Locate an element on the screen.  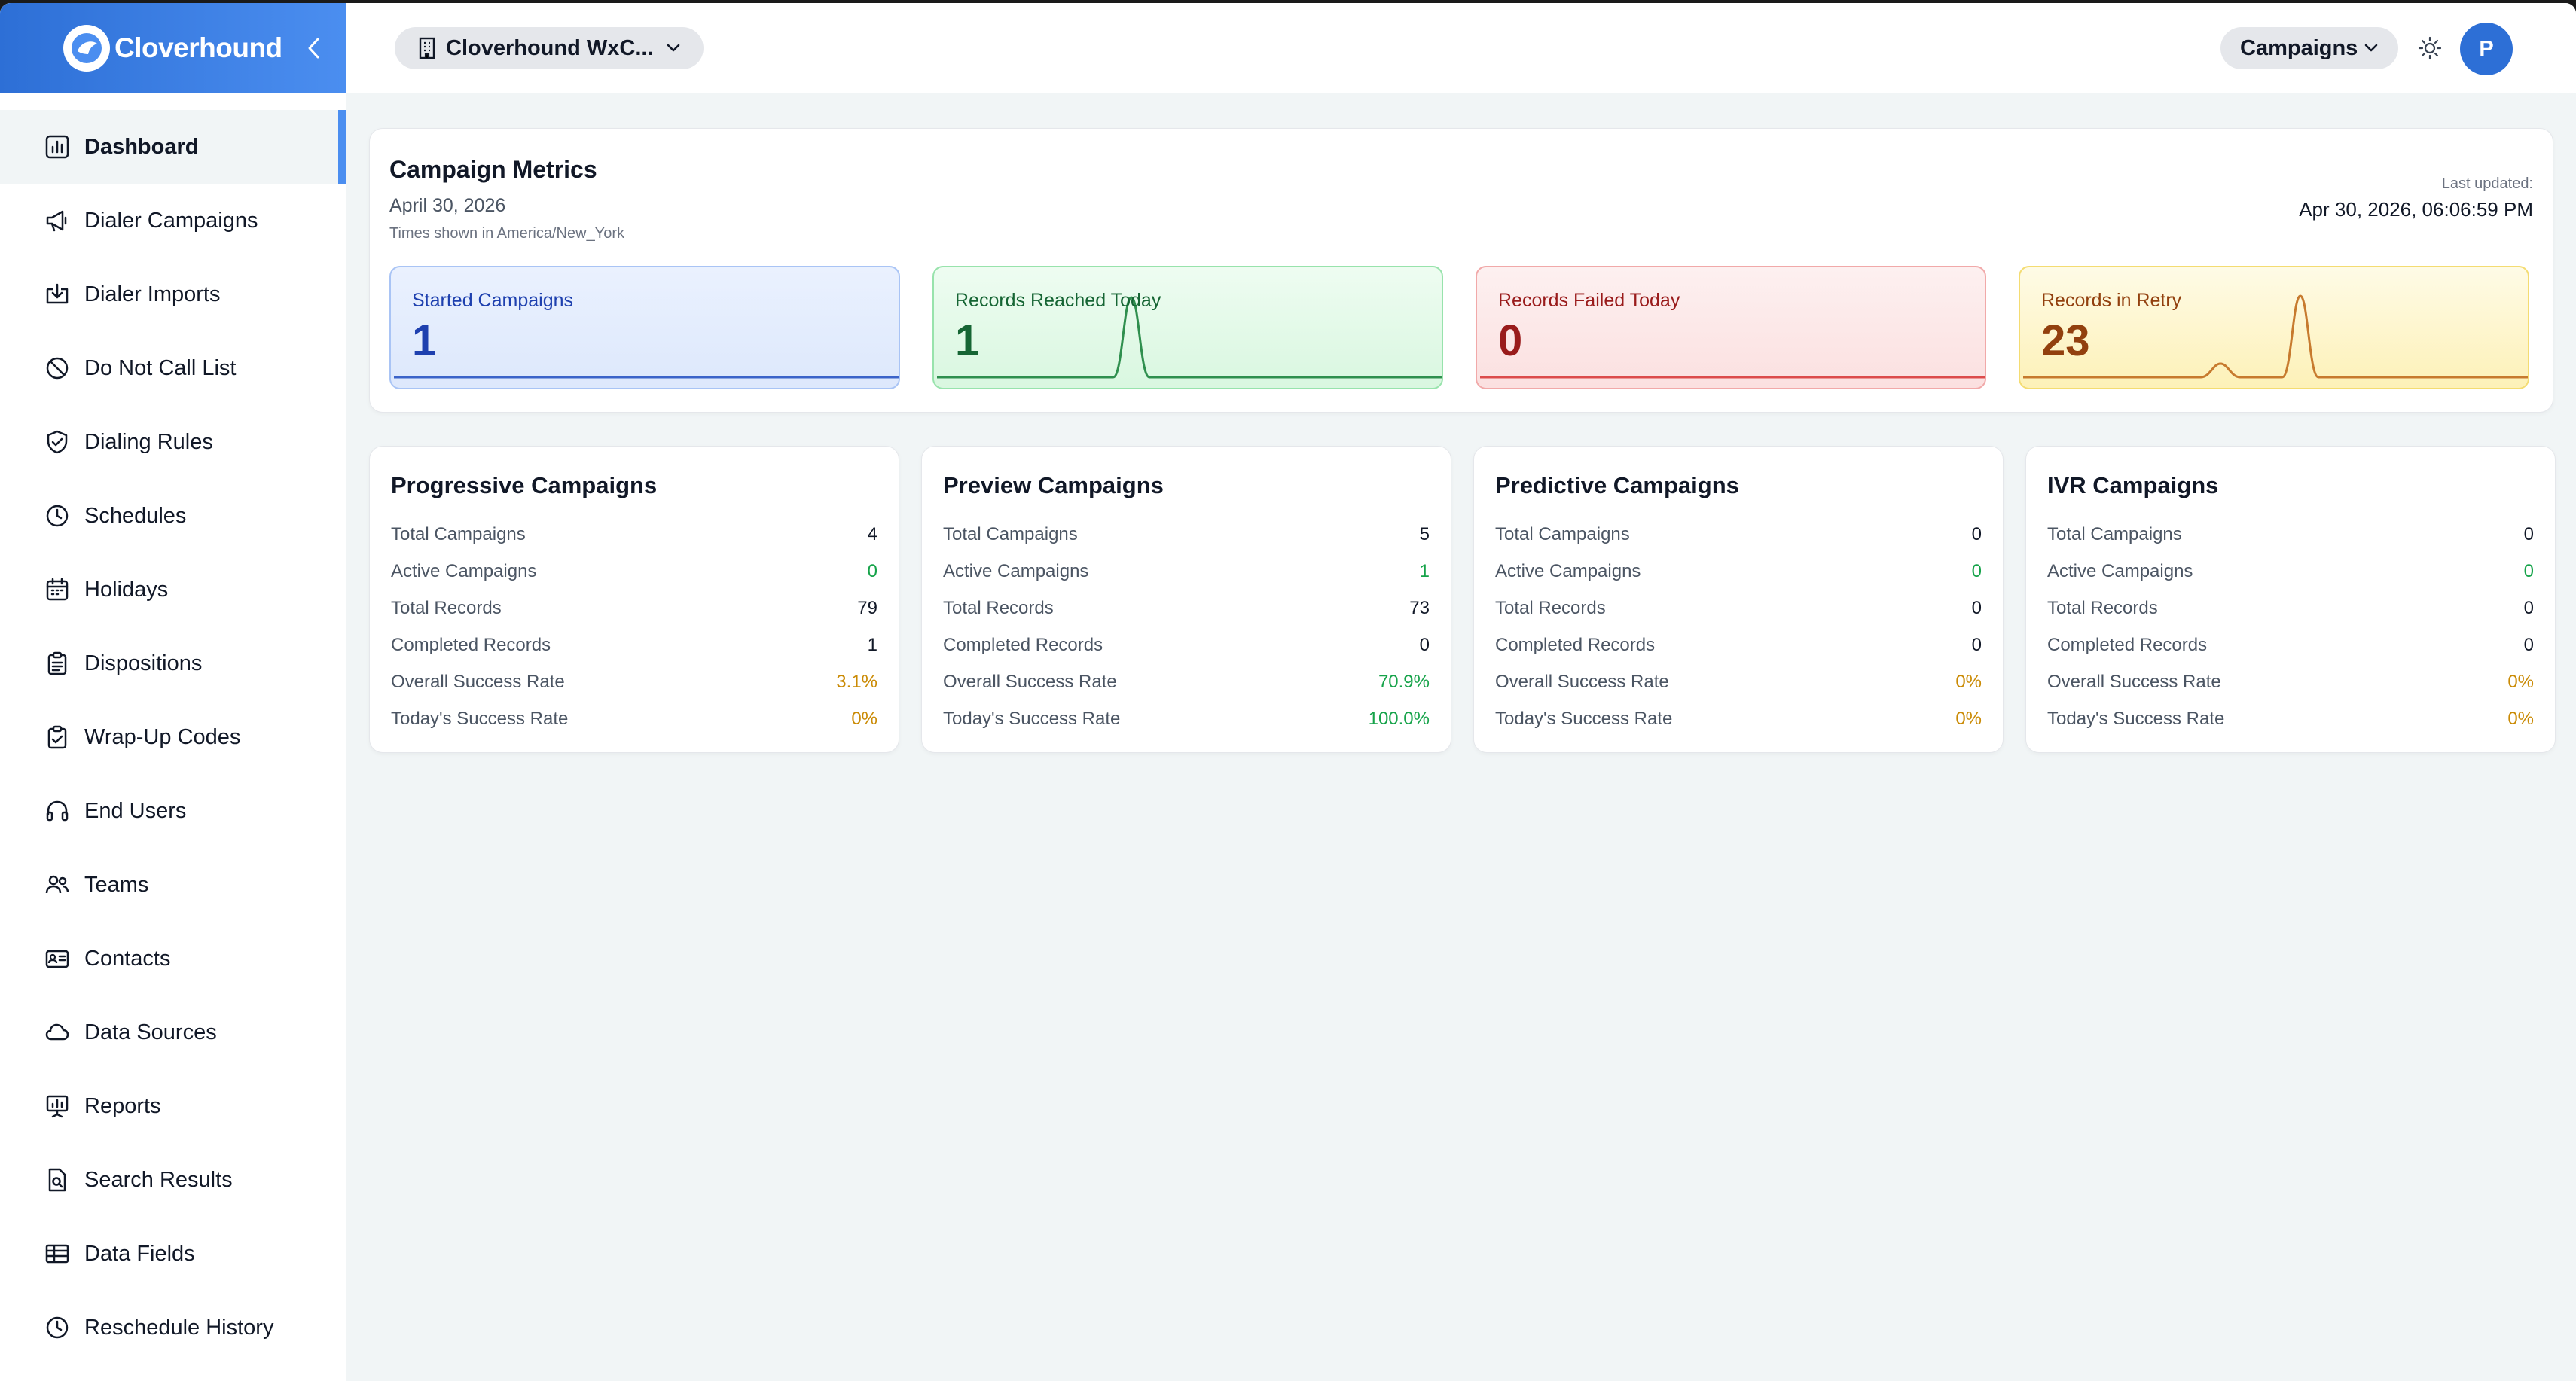
sidebar-item-label: Reports is located at coordinates (123, 1105).